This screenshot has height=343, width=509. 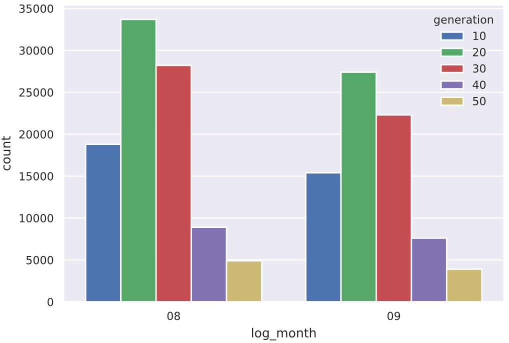 I want to click on legend-label: 10, so click(x=479, y=36).